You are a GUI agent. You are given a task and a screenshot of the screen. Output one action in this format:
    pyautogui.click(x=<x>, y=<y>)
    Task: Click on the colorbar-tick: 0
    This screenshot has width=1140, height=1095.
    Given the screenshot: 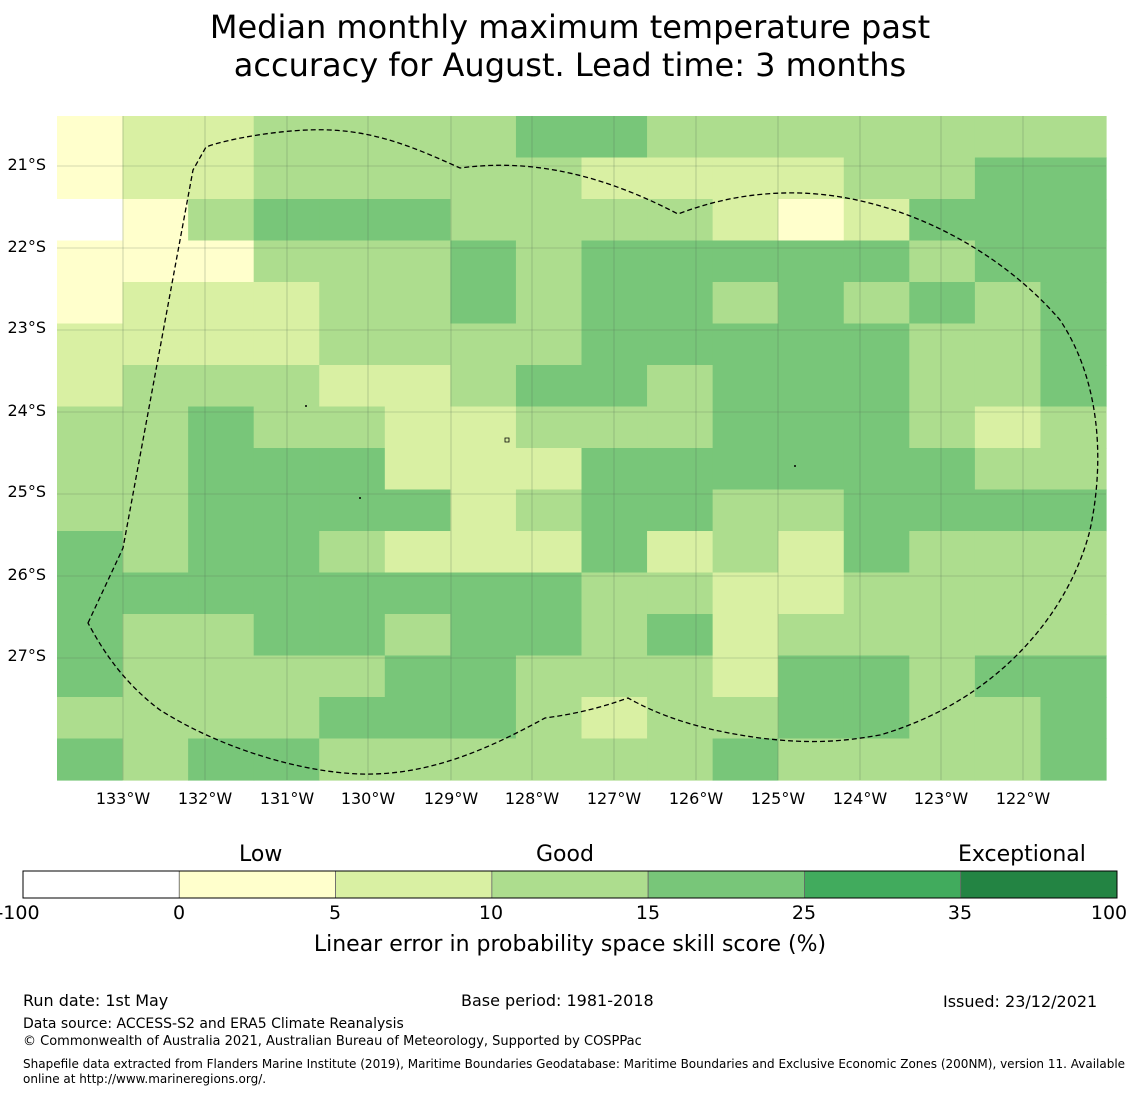 What is the action you would take?
    pyautogui.click(x=179, y=913)
    